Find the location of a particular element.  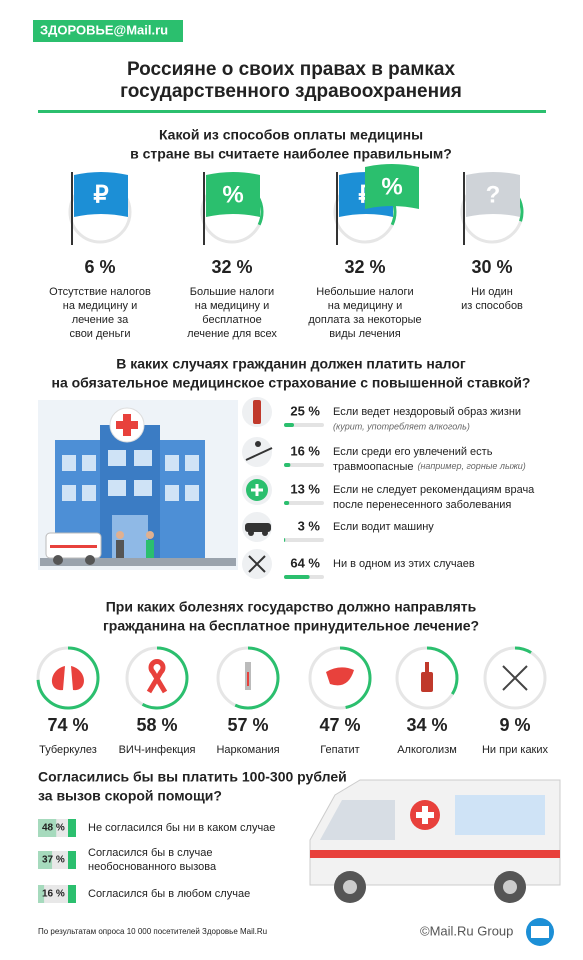

title: государственного здравоохранения is located at coordinates (291, 91).